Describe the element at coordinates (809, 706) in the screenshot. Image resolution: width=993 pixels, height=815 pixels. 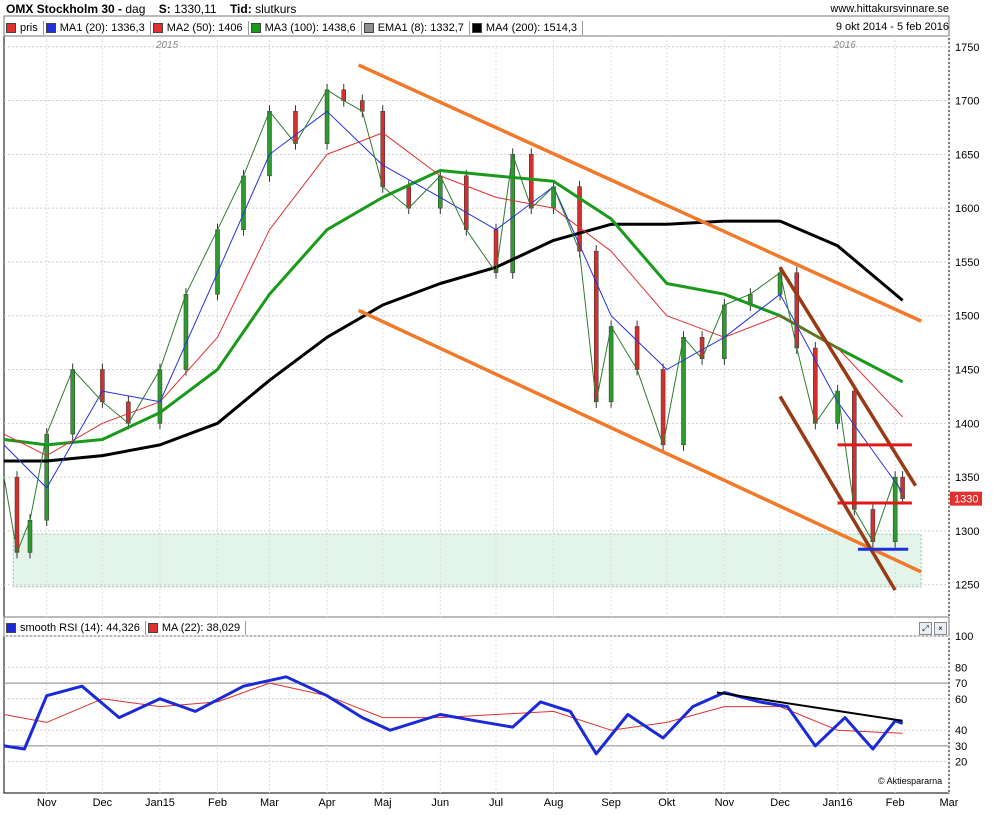
I see `rsi-trend-line` at that location.